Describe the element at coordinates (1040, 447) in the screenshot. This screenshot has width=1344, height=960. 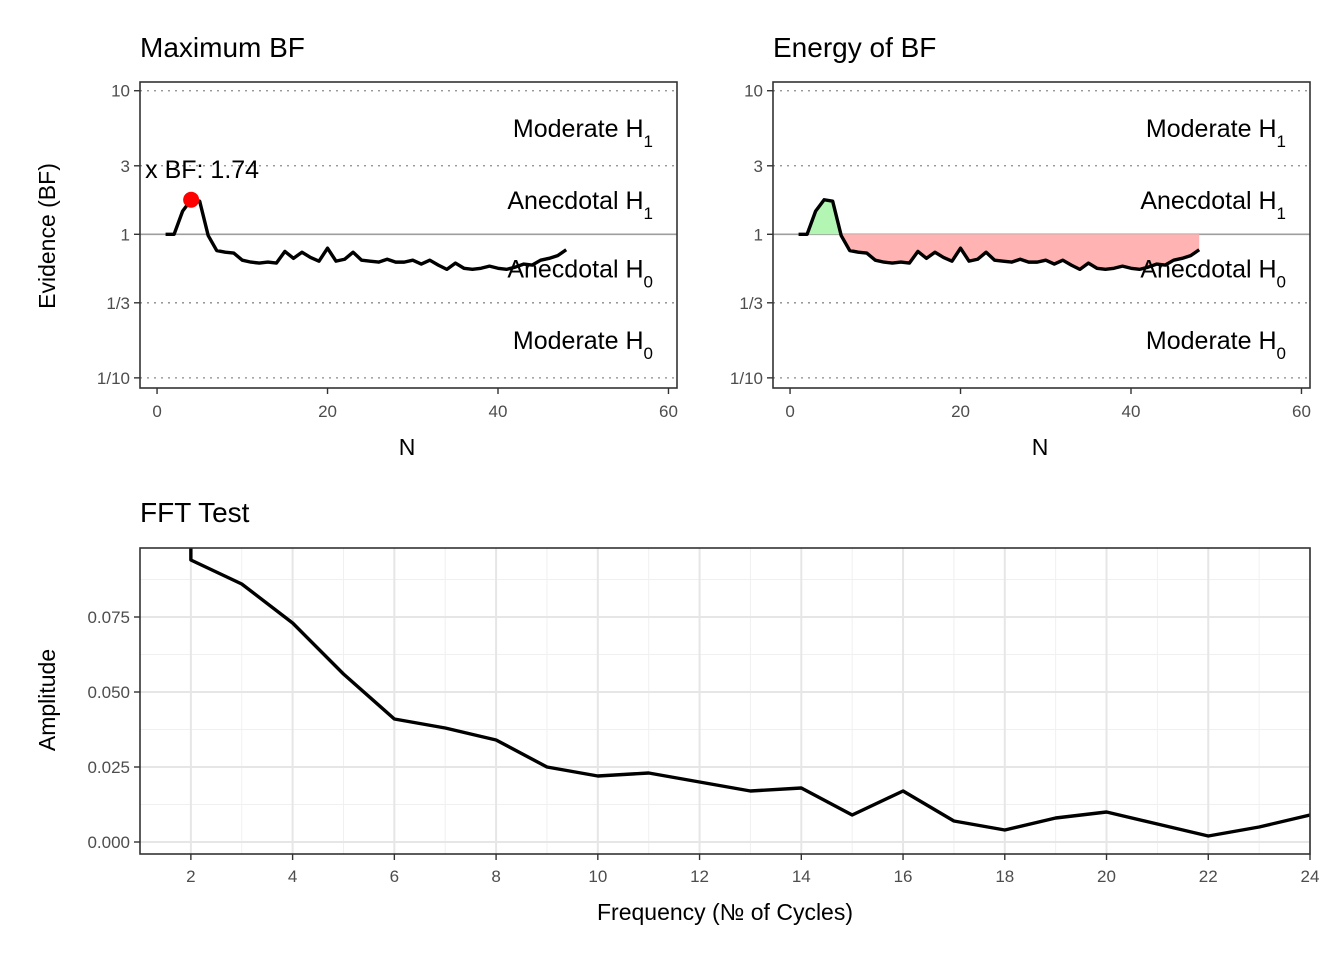
I see `panel-energy-of-bf-x-axis-title: N` at that location.